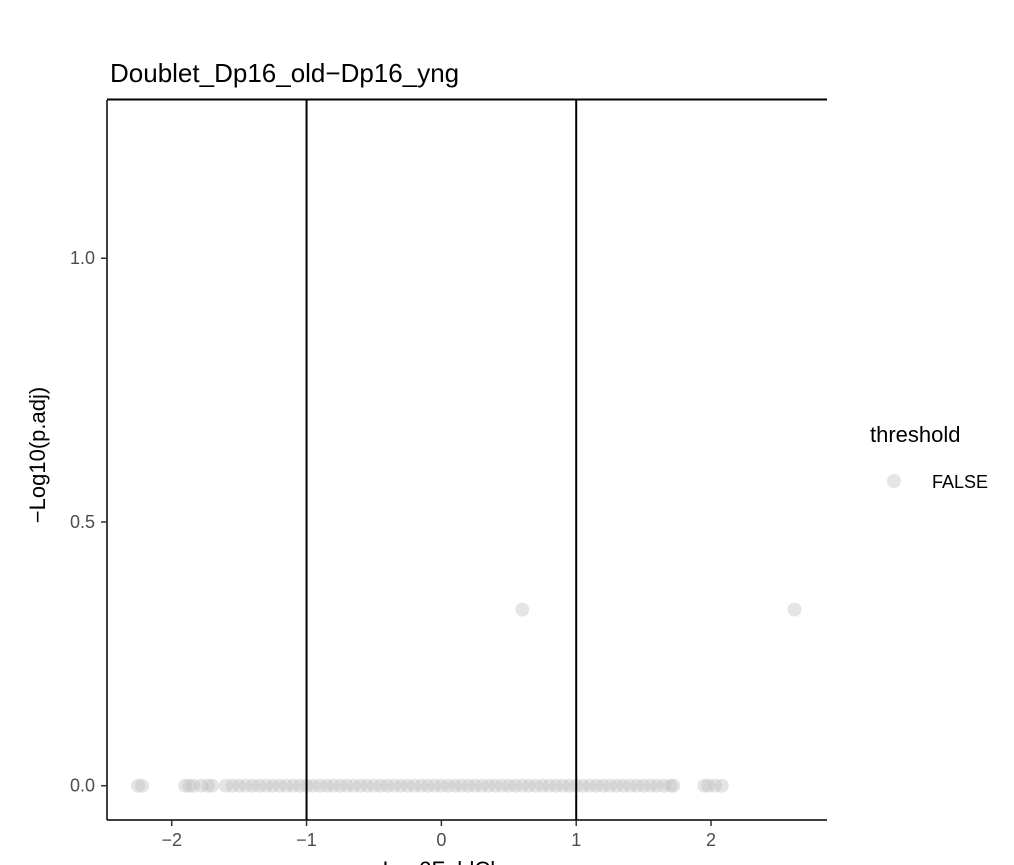 The image size is (1014, 865). What do you see at coordinates (284, 73) in the screenshot?
I see `plot-title: Doublet_Dp16_old−Dp16_yng` at bounding box center [284, 73].